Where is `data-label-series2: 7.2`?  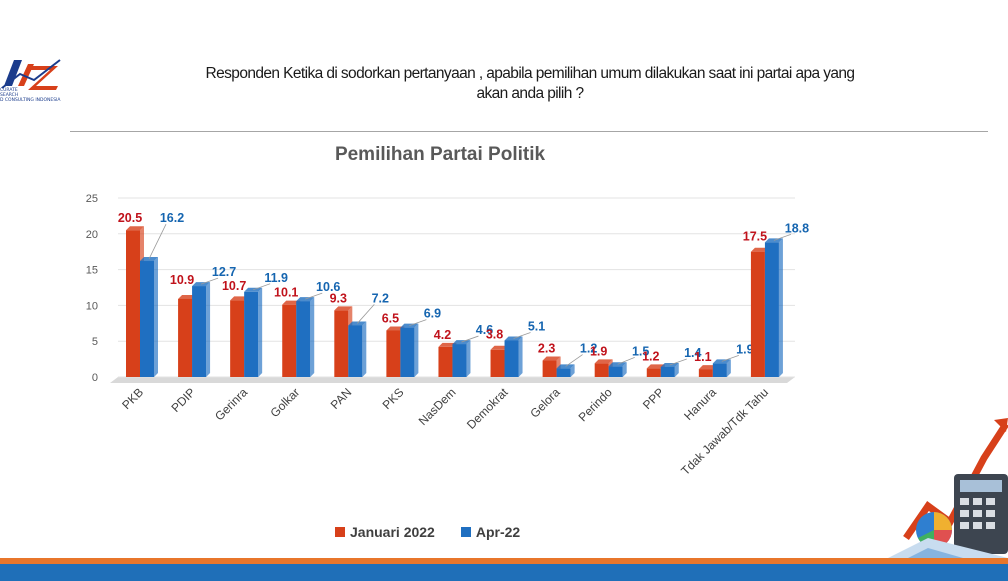
data-label-series2: 7.2 is located at coordinates (380, 298).